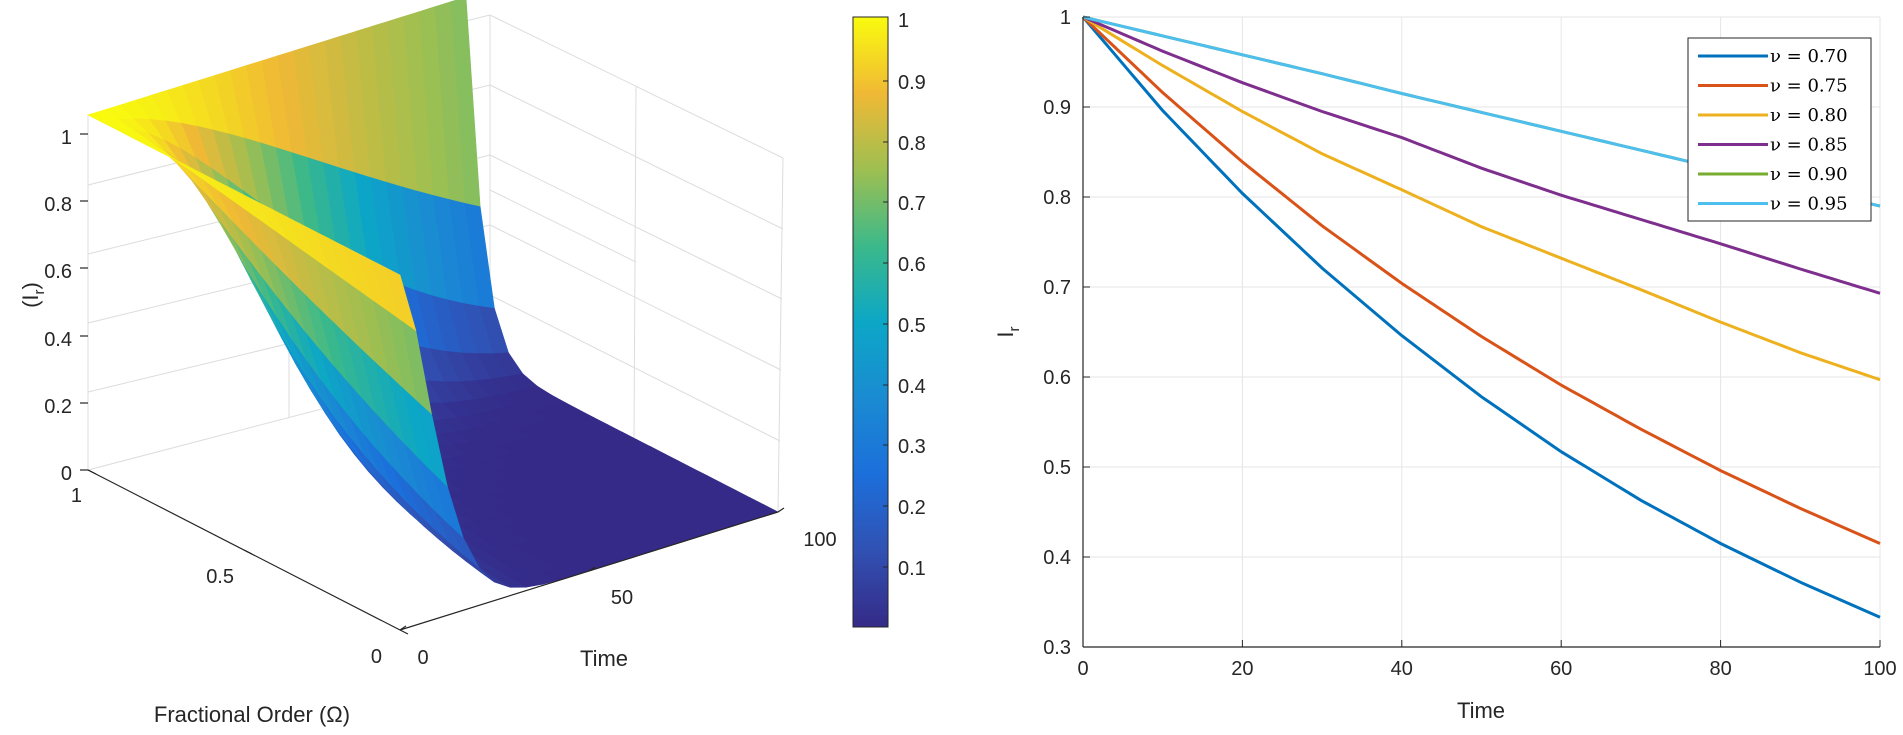 This screenshot has height=735, width=1903. What do you see at coordinates (66, 474) in the screenshot?
I see `z-tick: 0` at bounding box center [66, 474].